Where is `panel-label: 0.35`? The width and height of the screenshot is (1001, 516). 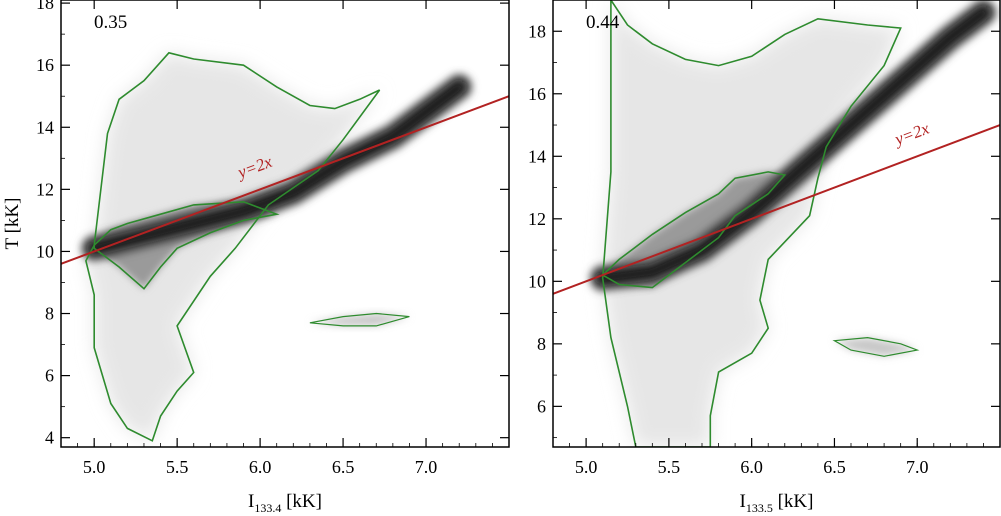 panel-label: 0.35 is located at coordinates (110, 22).